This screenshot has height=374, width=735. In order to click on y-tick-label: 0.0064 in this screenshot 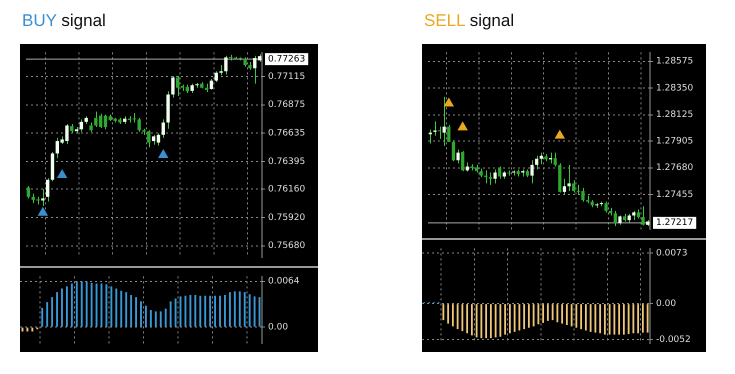, I will do `click(284, 281)`.